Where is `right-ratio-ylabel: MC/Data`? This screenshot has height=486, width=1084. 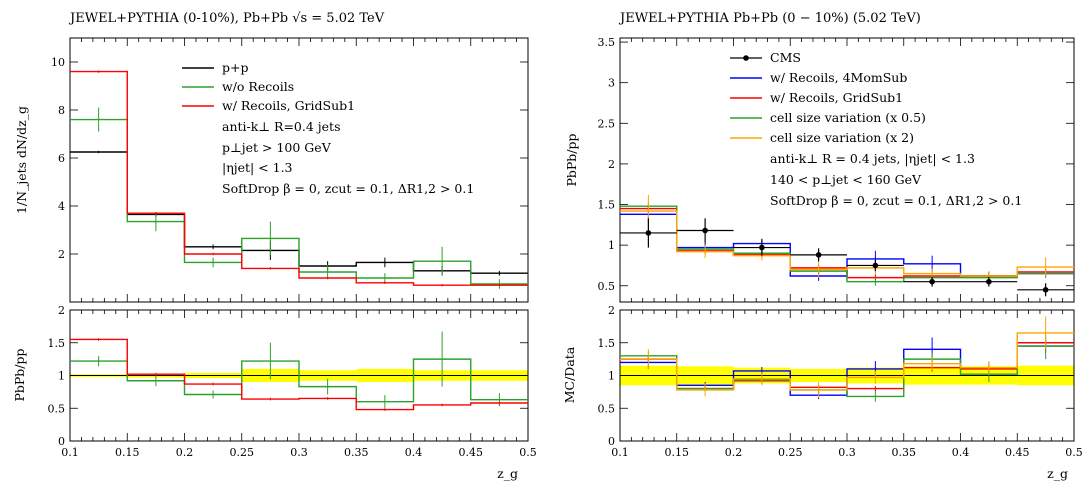
right-ratio-ylabel: MC/Data is located at coordinates (569, 374).